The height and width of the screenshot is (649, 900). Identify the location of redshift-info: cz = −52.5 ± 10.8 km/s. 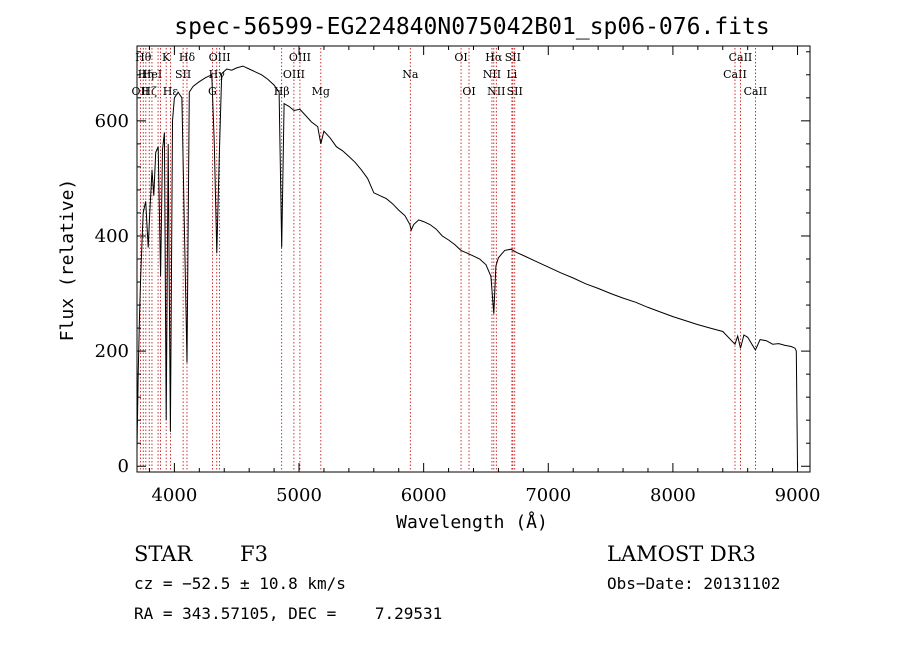
(240, 583).